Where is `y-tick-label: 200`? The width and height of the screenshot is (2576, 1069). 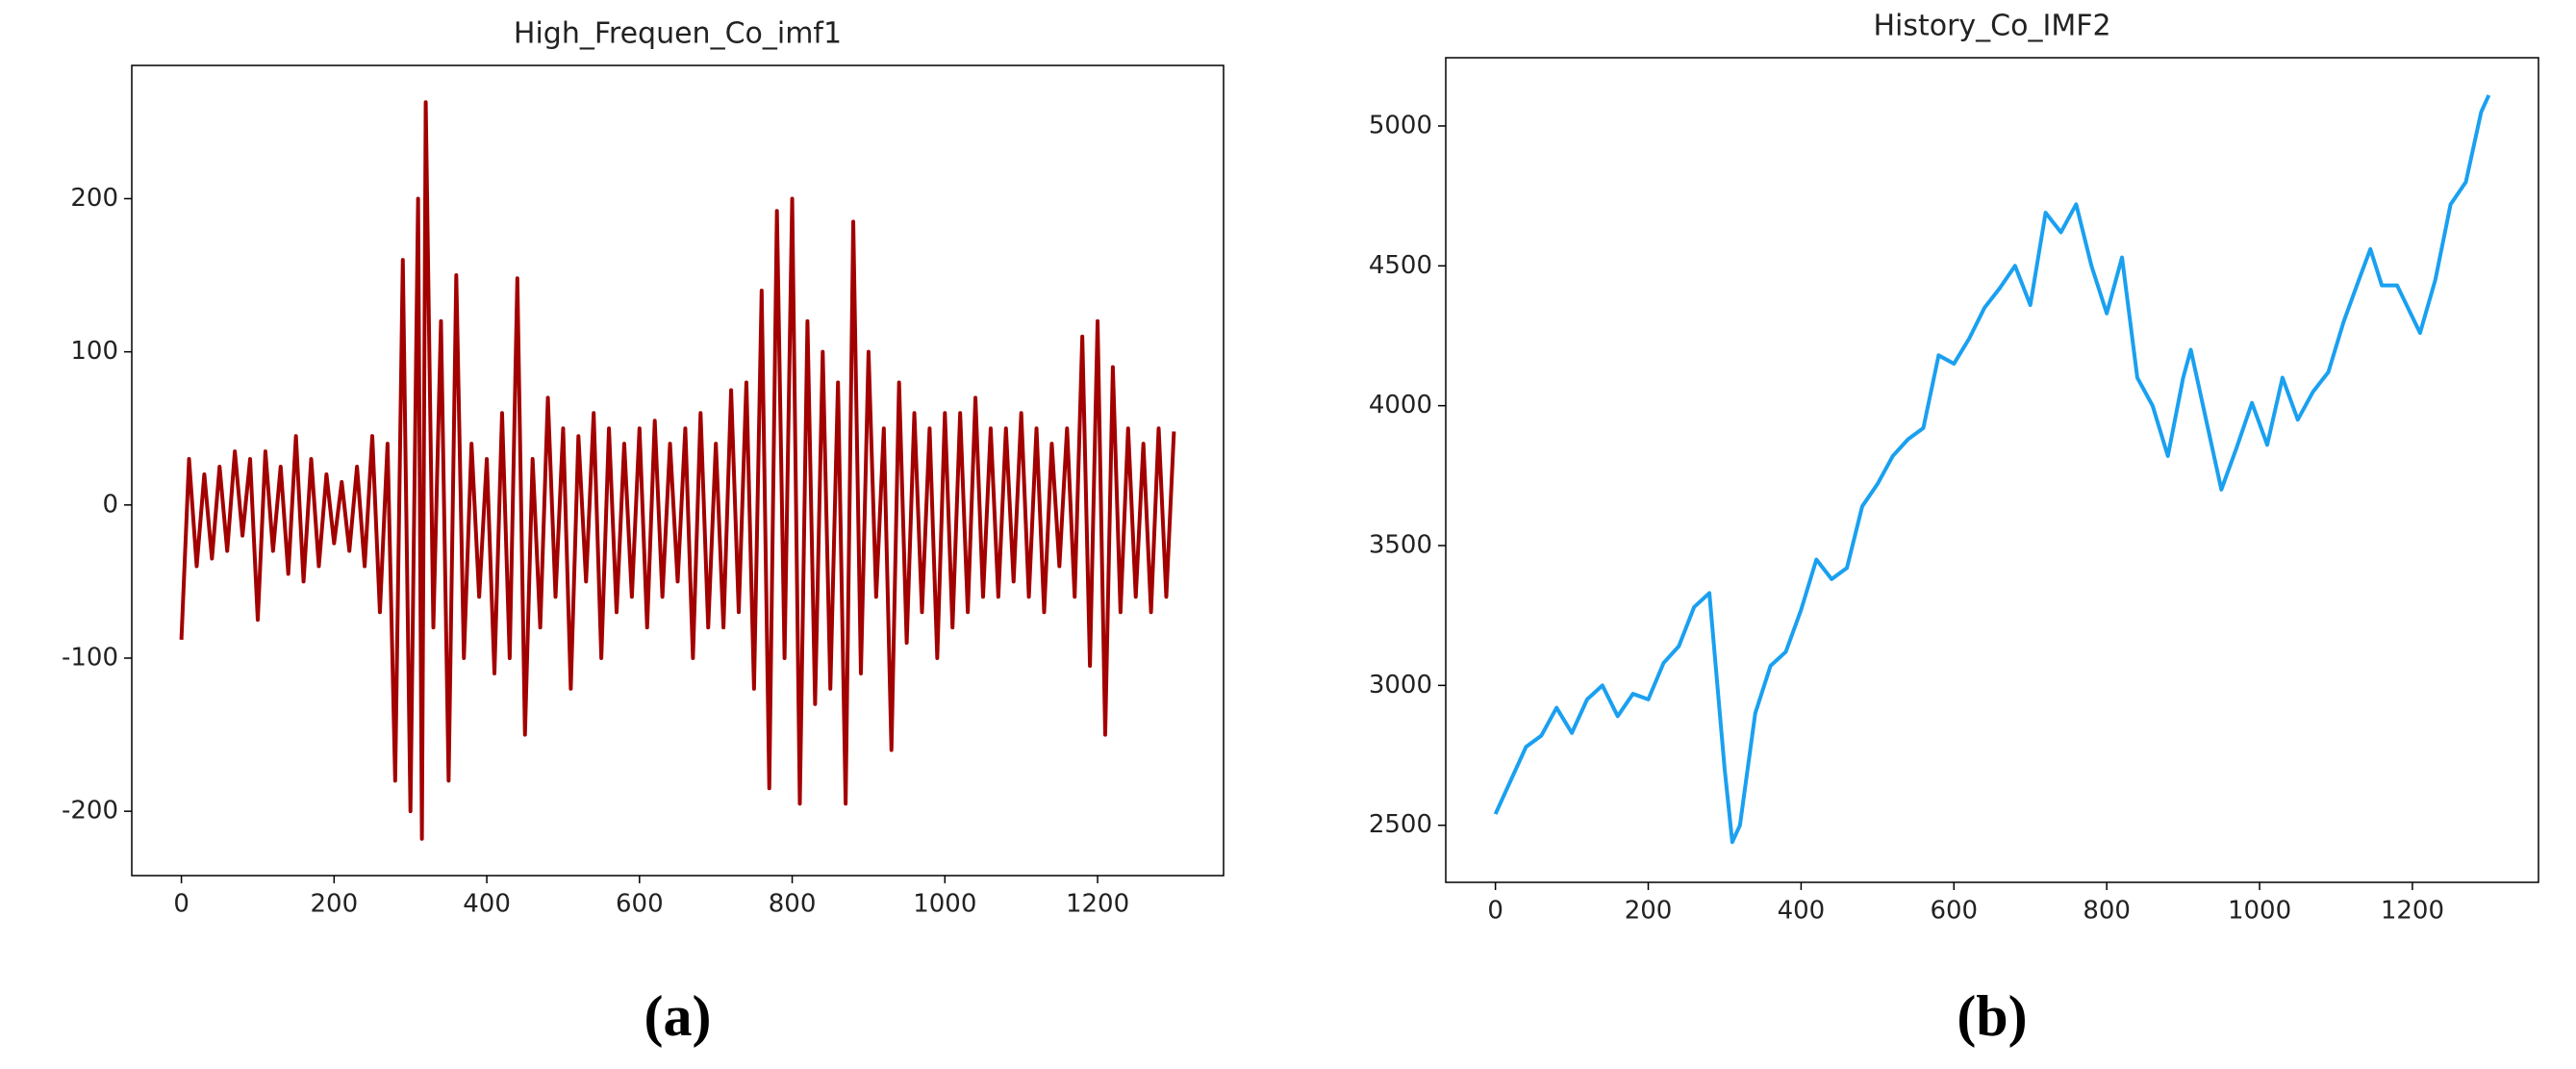 y-tick-label: 200 is located at coordinates (94, 198).